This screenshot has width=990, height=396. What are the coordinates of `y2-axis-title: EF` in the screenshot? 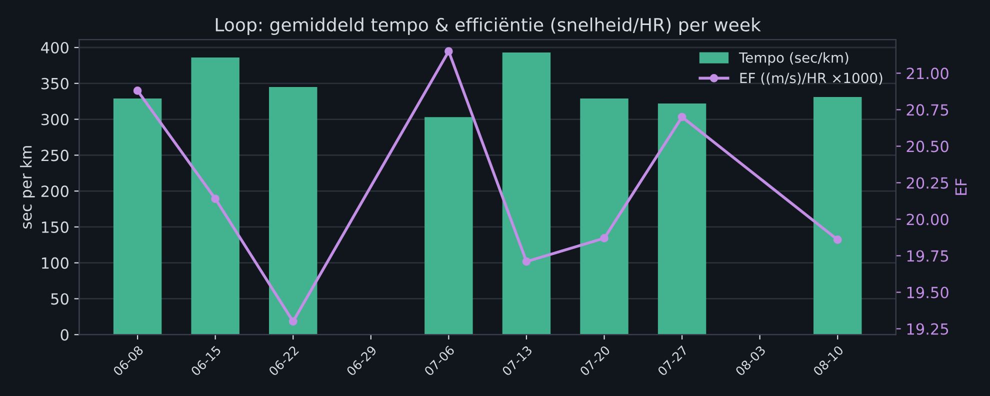 It's located at (961, 186).